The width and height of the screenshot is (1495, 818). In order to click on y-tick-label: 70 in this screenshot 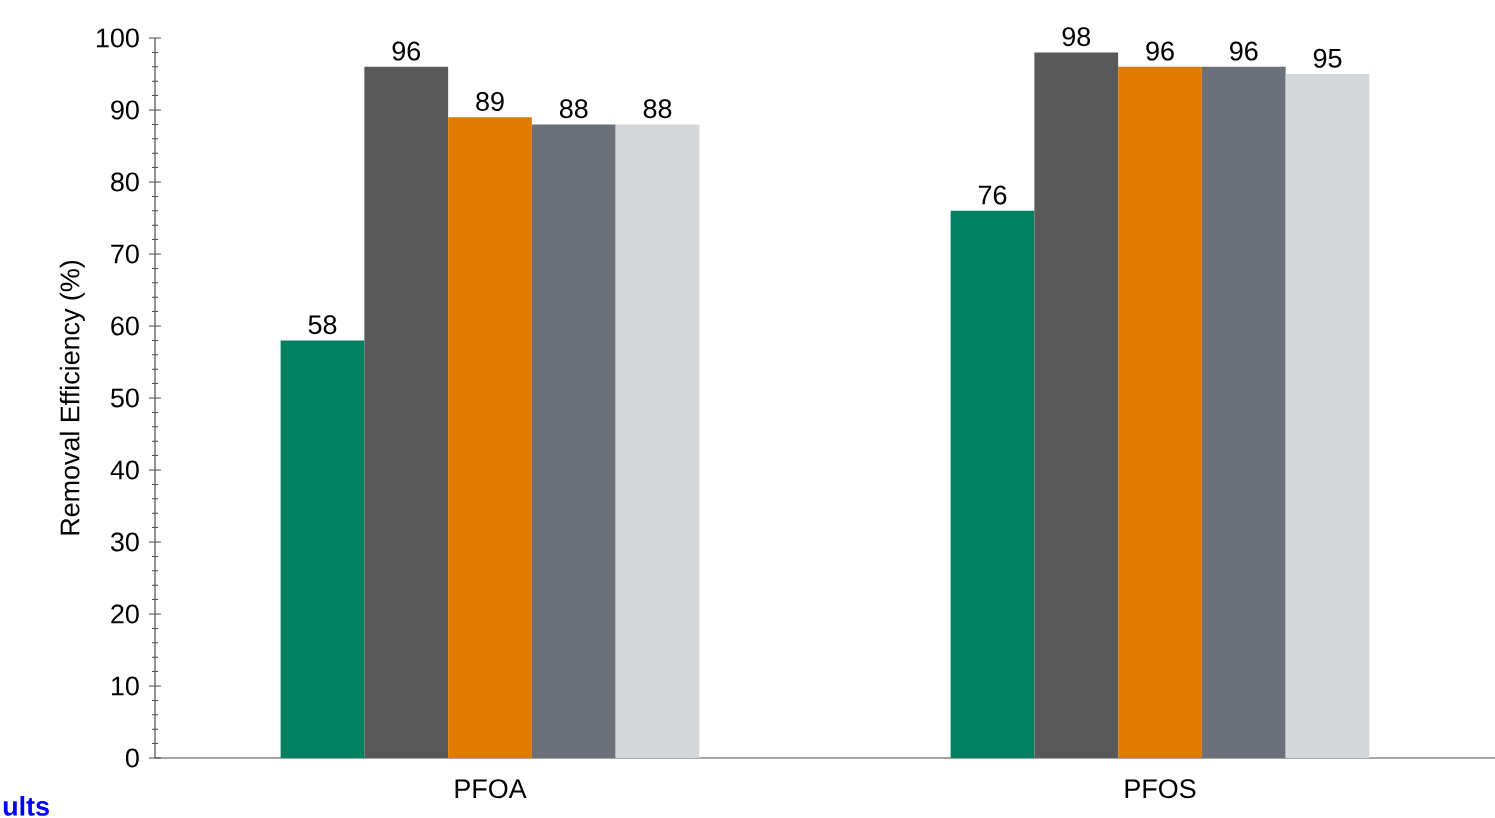, I will do `click(125, 254)`.